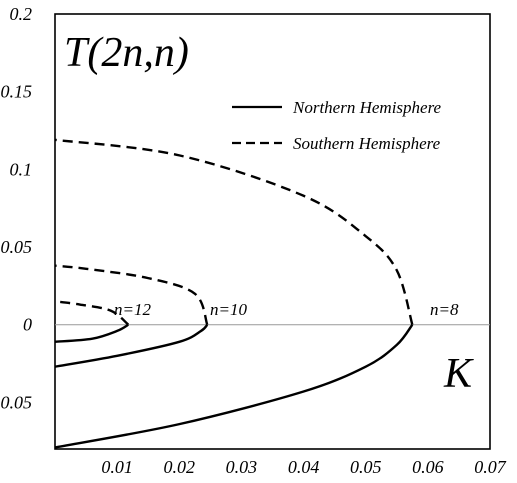  Describe the element at coordinates (91, 333) in the screenshot. I see `series-line-n12-northern` at that location.